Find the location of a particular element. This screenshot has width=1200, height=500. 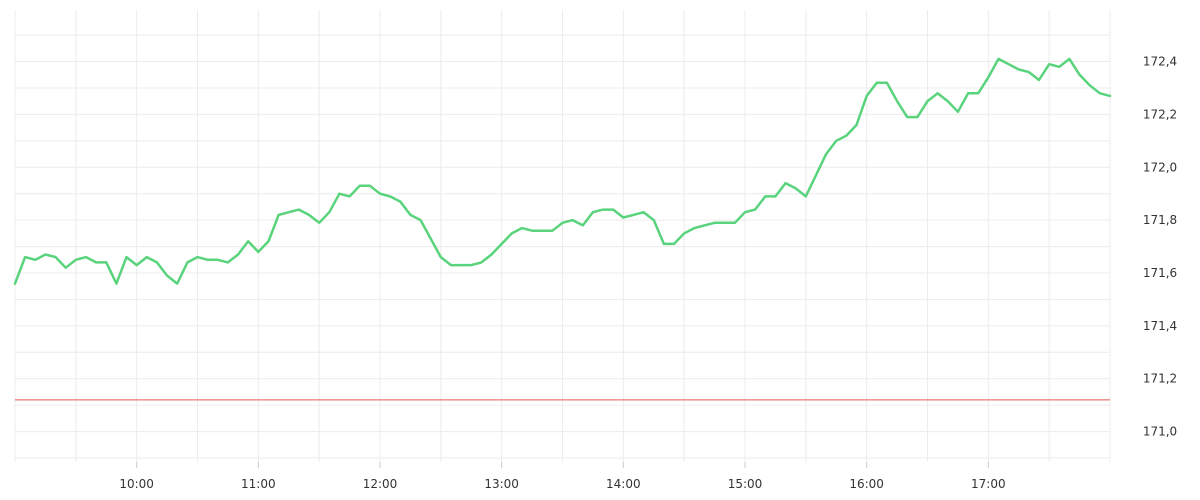

y-tick-label: 172,0 is located at coordinates (1160, 167).